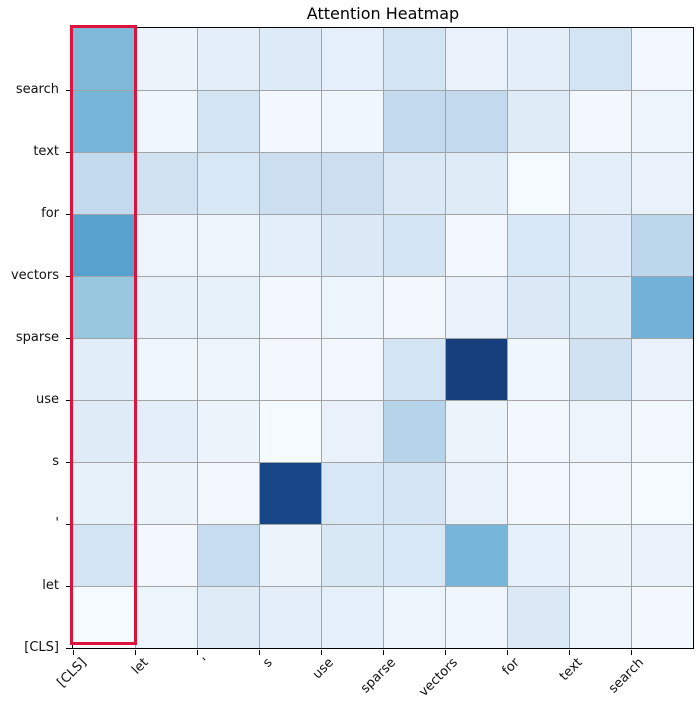 This screenshot has height=705, width=698. I want to click on x-tick-label: vectors, so click(439, 677).